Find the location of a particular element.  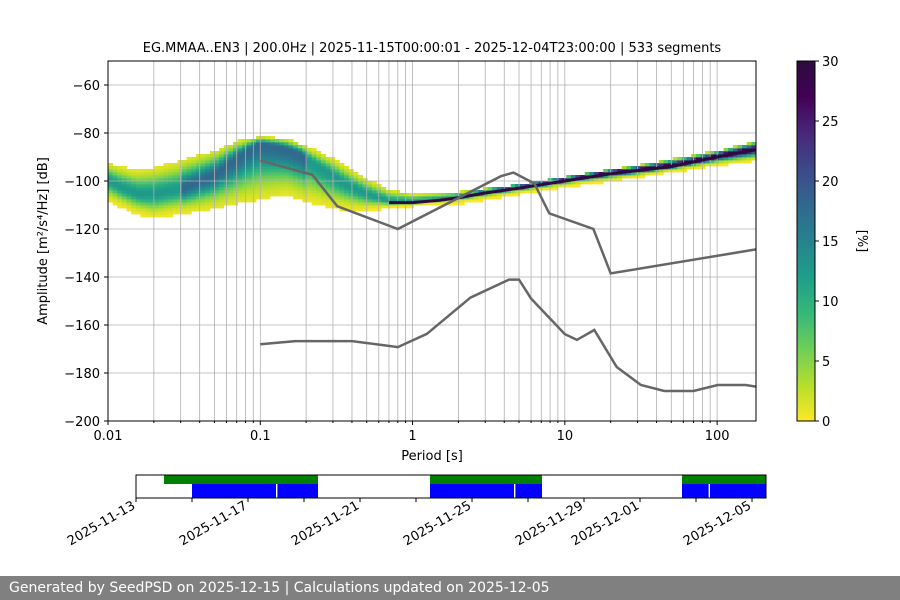

colorbar-tick-label: 10 is located at coordinates (830, 302).